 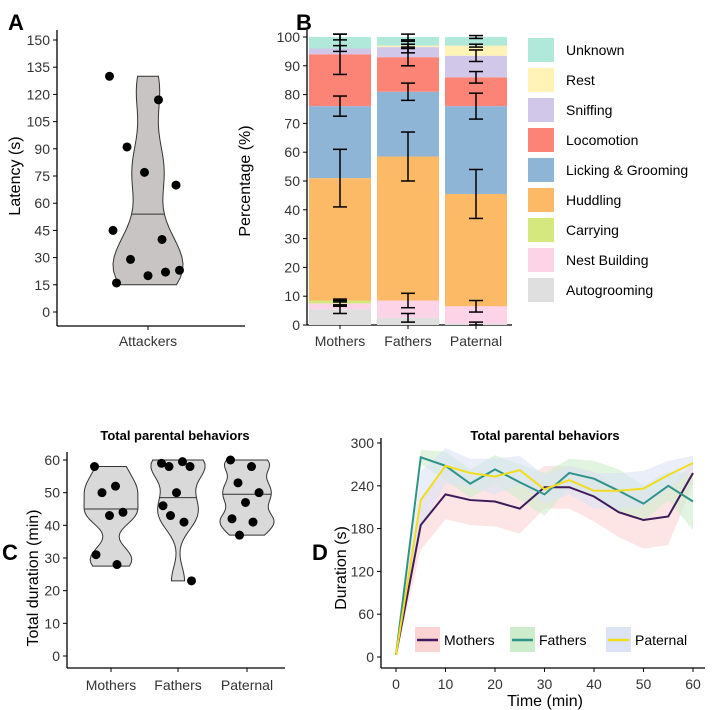 I want to click on y-tick-label: 45, so click(x=42, y=230).